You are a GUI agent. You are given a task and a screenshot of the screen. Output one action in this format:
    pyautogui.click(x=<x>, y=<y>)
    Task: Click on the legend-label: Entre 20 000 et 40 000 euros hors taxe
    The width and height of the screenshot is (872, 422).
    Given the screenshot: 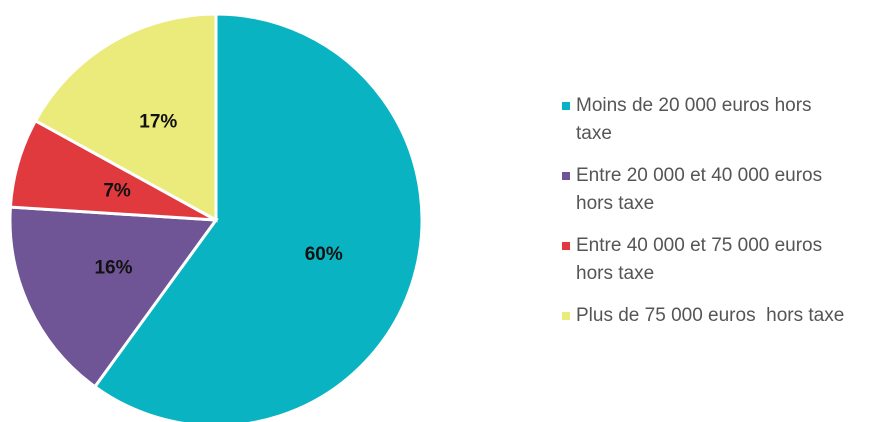 What is the action you would take?
    pyautogui.click(x=702, y=189)
    